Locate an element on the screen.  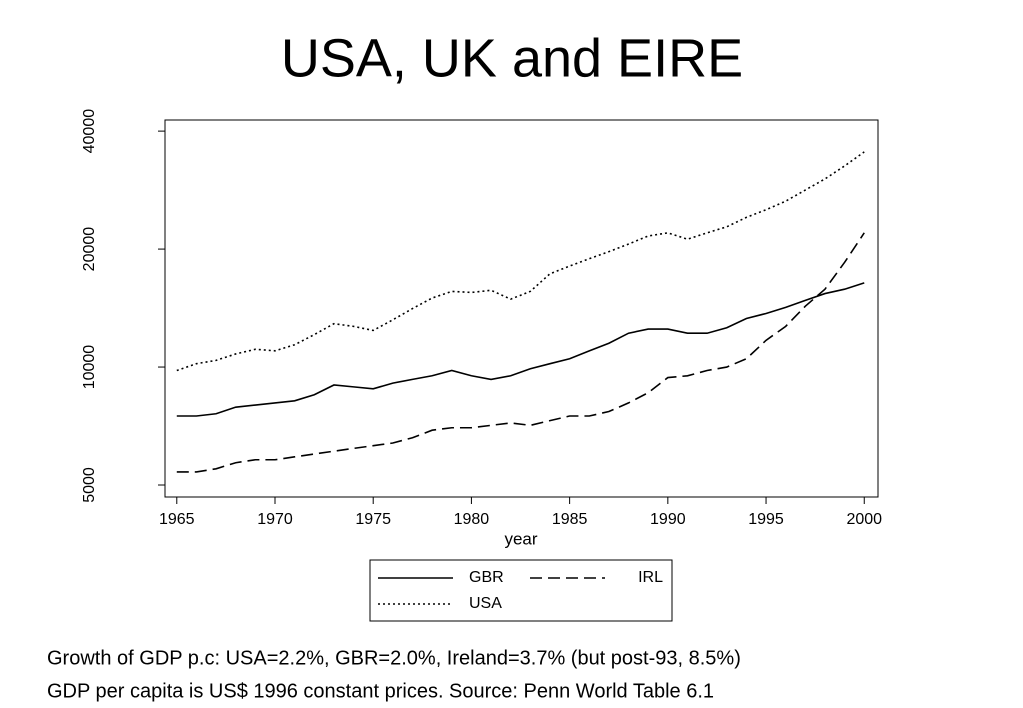
line-series is located at coordinates (520, 349).